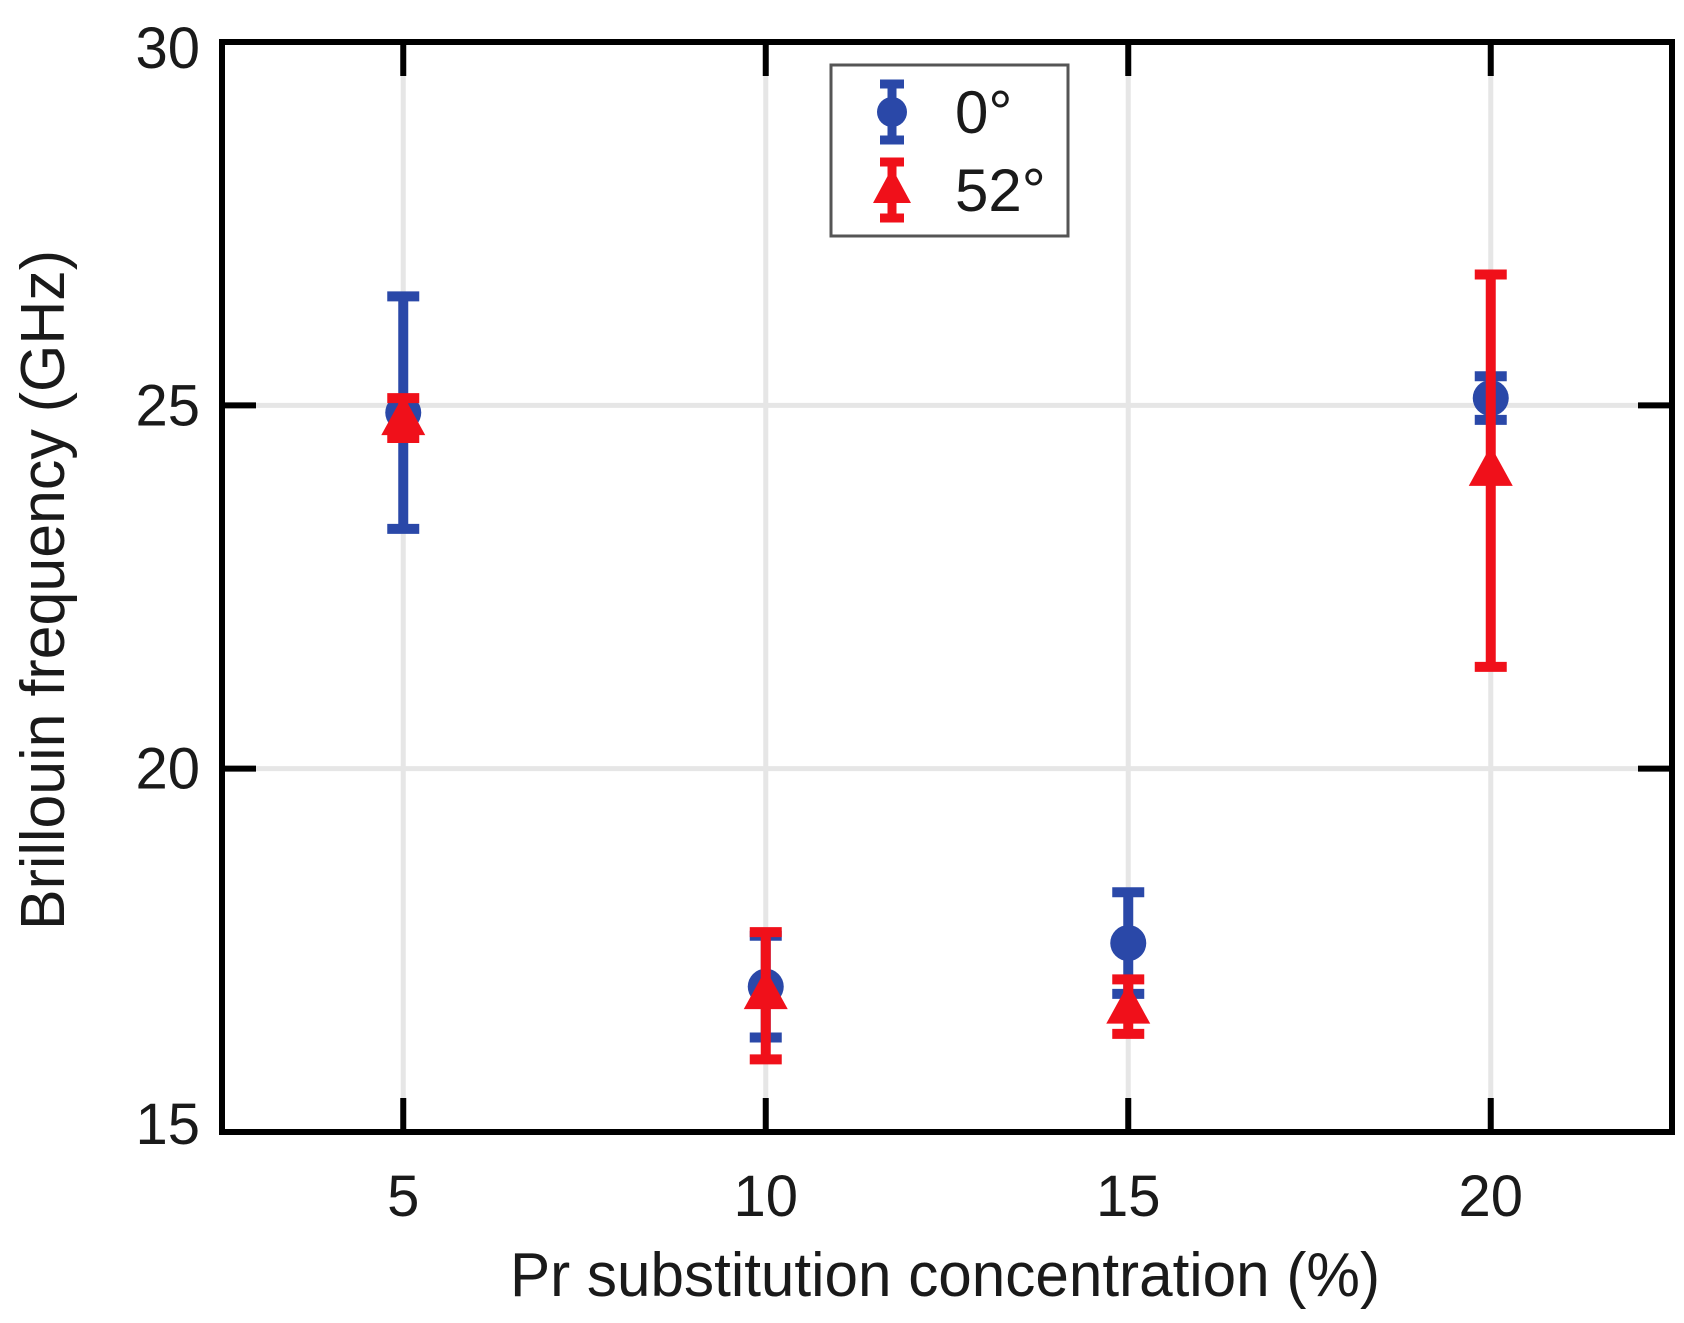 The width and height of the screenshot is (1684, 1323). Describe the element at coordinates (167, 405) in the screenshot. I see `y-tick-label: 25` at that location.